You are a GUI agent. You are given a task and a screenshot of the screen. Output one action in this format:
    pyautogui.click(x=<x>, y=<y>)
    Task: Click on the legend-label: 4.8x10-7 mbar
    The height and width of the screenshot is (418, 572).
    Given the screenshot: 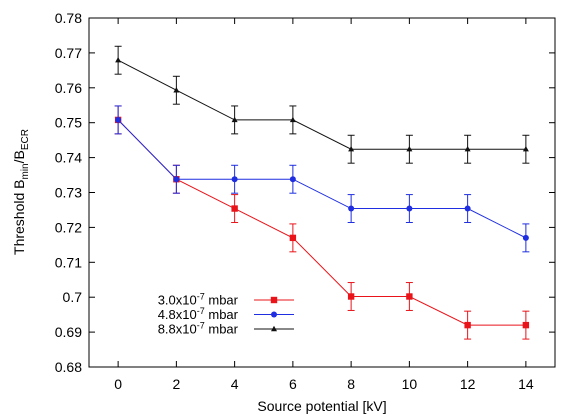 What is the action you would take?
    pyautogui.click(x=198, y=314)
    